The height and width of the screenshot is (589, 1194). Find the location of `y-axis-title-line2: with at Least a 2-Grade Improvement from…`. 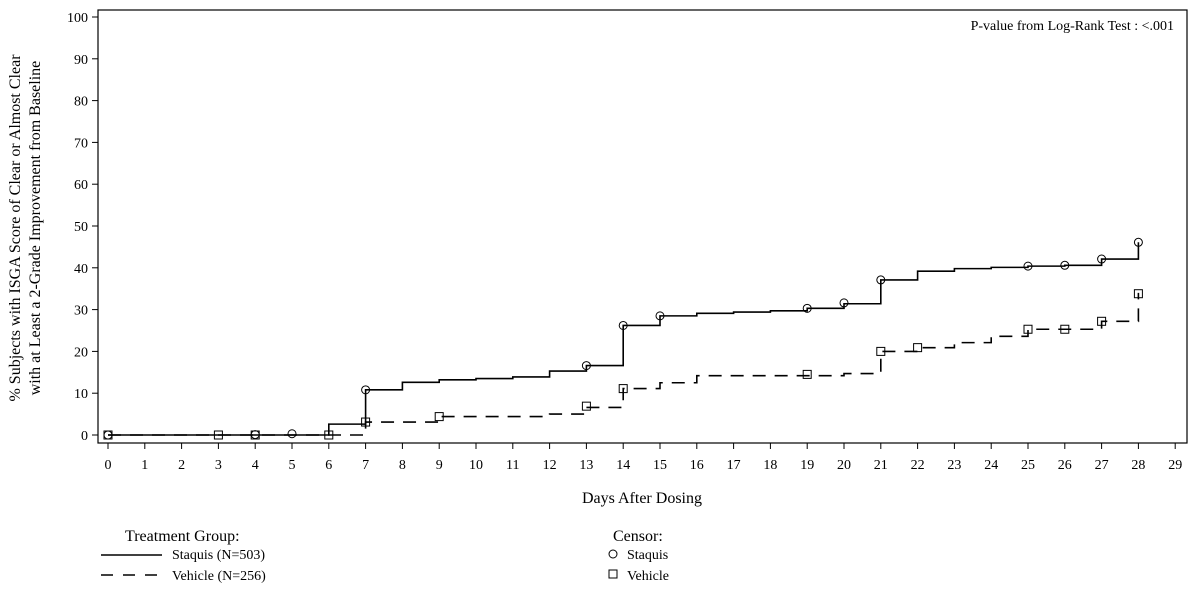

y-axis-title-line2: with at Least a 2-Grade Improvement from… is located at coordinates (35, 228).